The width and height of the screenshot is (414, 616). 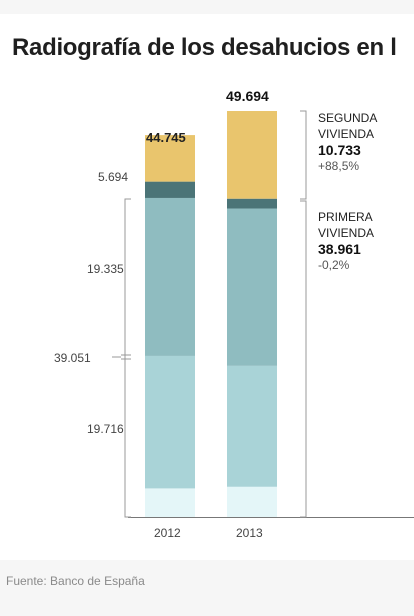 I want to click on bar-segment-2013-band, so click(x=252, y=203).